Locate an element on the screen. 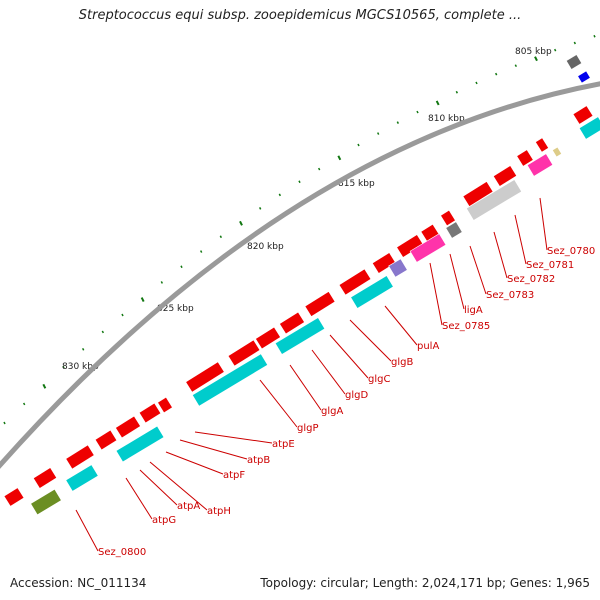  gene-label: glgA is located at coordinates (332, 411).